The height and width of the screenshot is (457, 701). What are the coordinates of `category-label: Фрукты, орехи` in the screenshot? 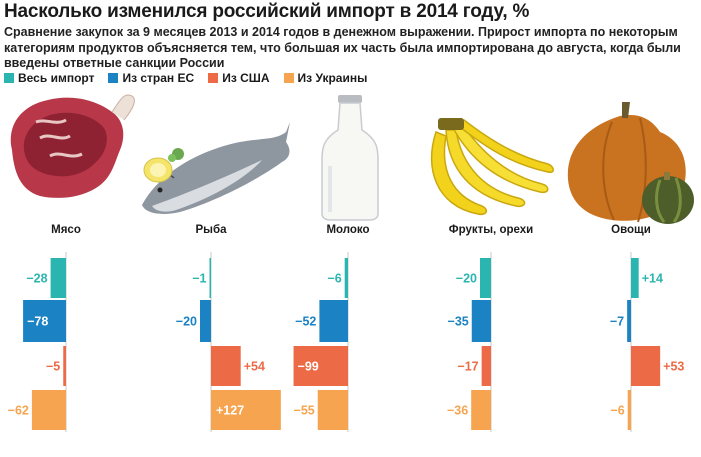 It's located at (491, 230).